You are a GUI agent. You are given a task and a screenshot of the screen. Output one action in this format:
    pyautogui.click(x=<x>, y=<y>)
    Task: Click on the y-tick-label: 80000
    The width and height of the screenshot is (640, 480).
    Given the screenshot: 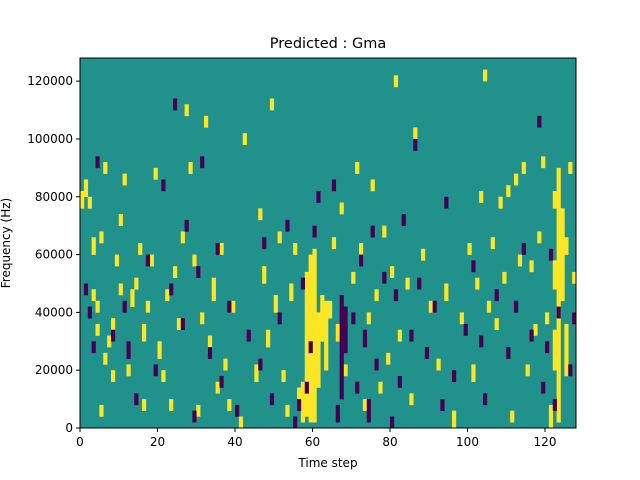 What is the action you would take?
    pyautogui.click(x=54, y=197)
    